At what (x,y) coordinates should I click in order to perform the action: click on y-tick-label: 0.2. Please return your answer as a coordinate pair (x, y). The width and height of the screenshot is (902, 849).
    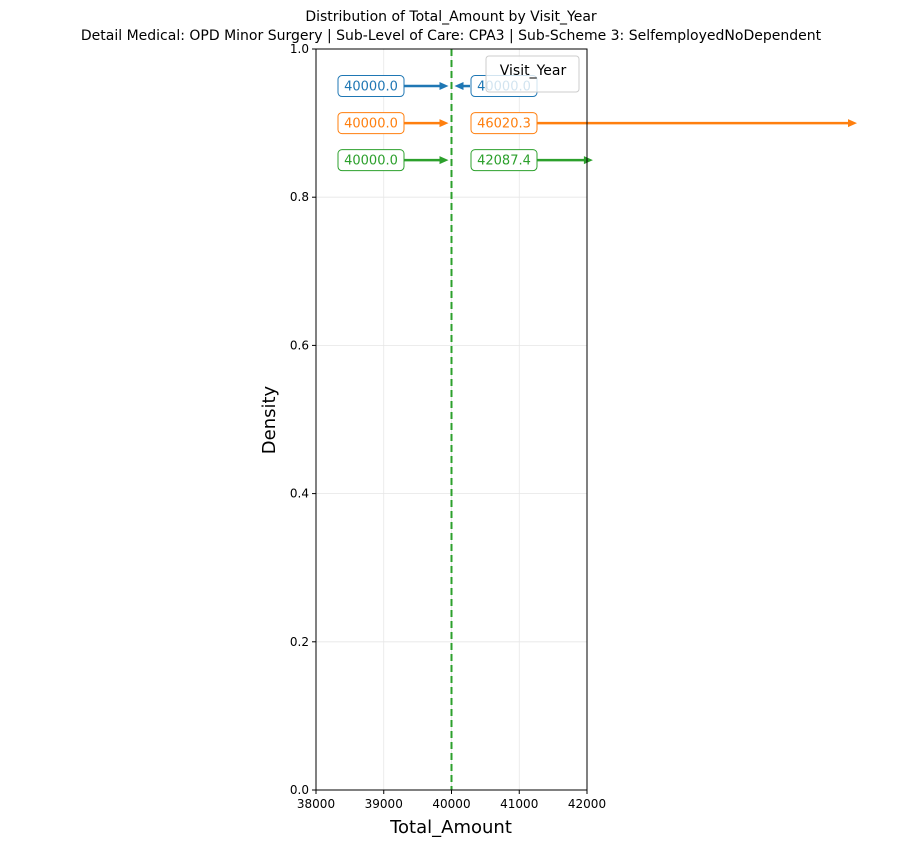
    Looking at the image, I should click on (299, 642).